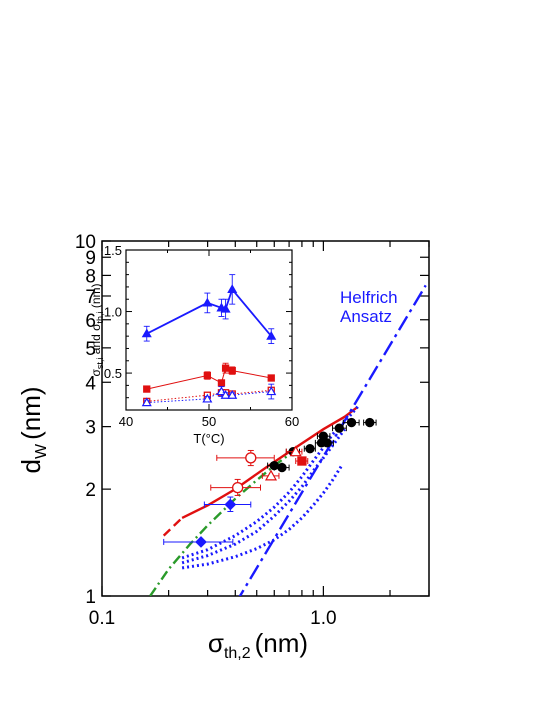 The image size is (545, 705). I want to click on x-axis-title: σth,2 (nm), so click(258, 645).